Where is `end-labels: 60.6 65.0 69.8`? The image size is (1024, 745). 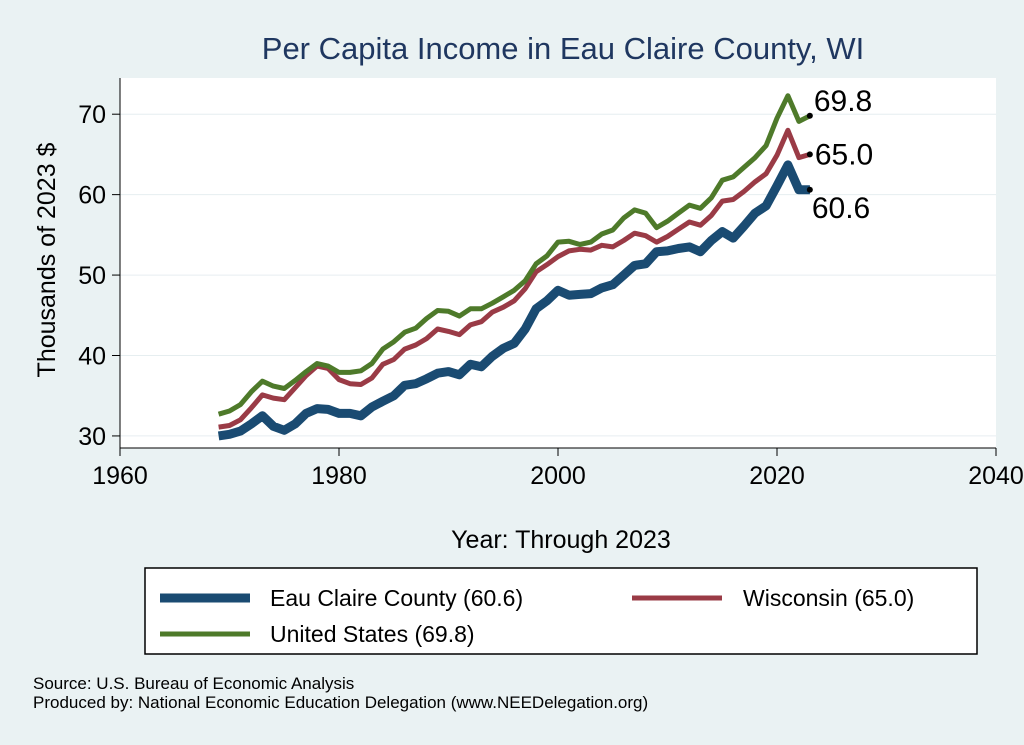 end-labels: 60.6 65.0 69.8 is located at coordinates (839, 155).